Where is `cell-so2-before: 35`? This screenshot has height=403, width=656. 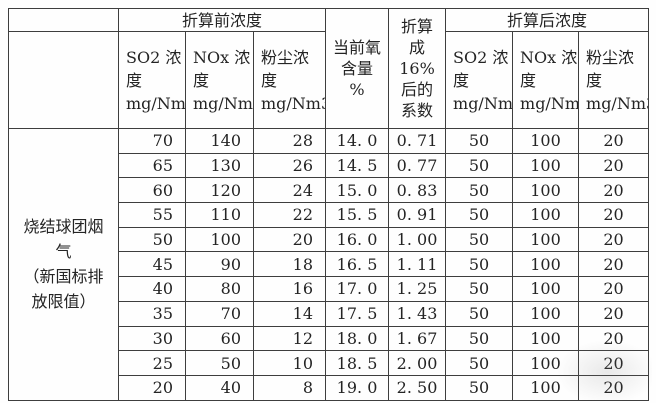
cell-so2-before: 35 is located at coordinates (152, 313).